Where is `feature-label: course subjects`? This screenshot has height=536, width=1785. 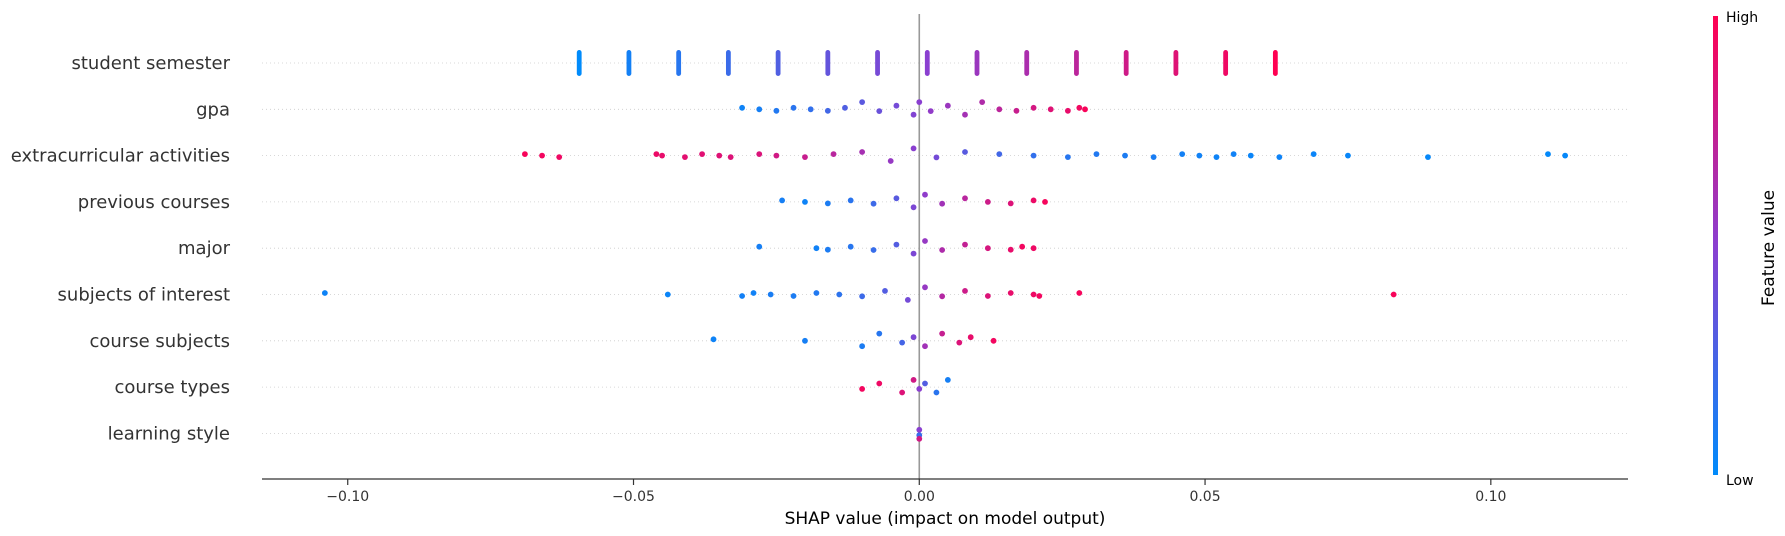 feature-label: course subjects is located at coordinates (159, 341).